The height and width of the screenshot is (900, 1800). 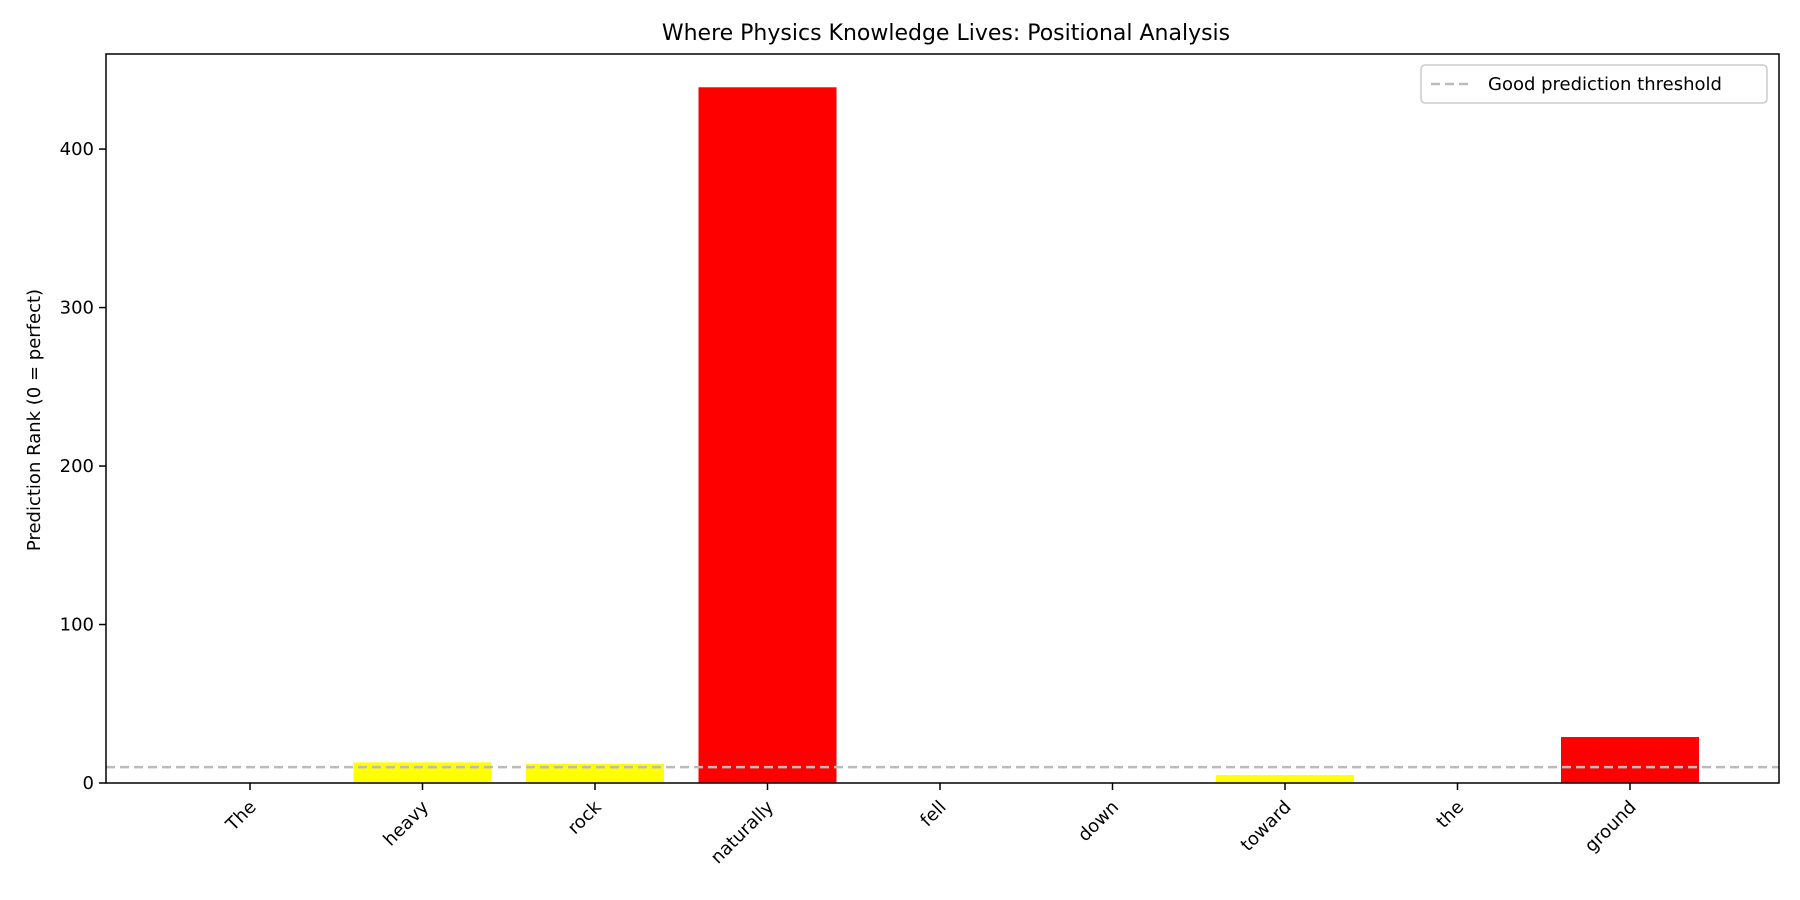 I want to click on y-axis: 0 100 200 300 400, so click(x=83, y=466).